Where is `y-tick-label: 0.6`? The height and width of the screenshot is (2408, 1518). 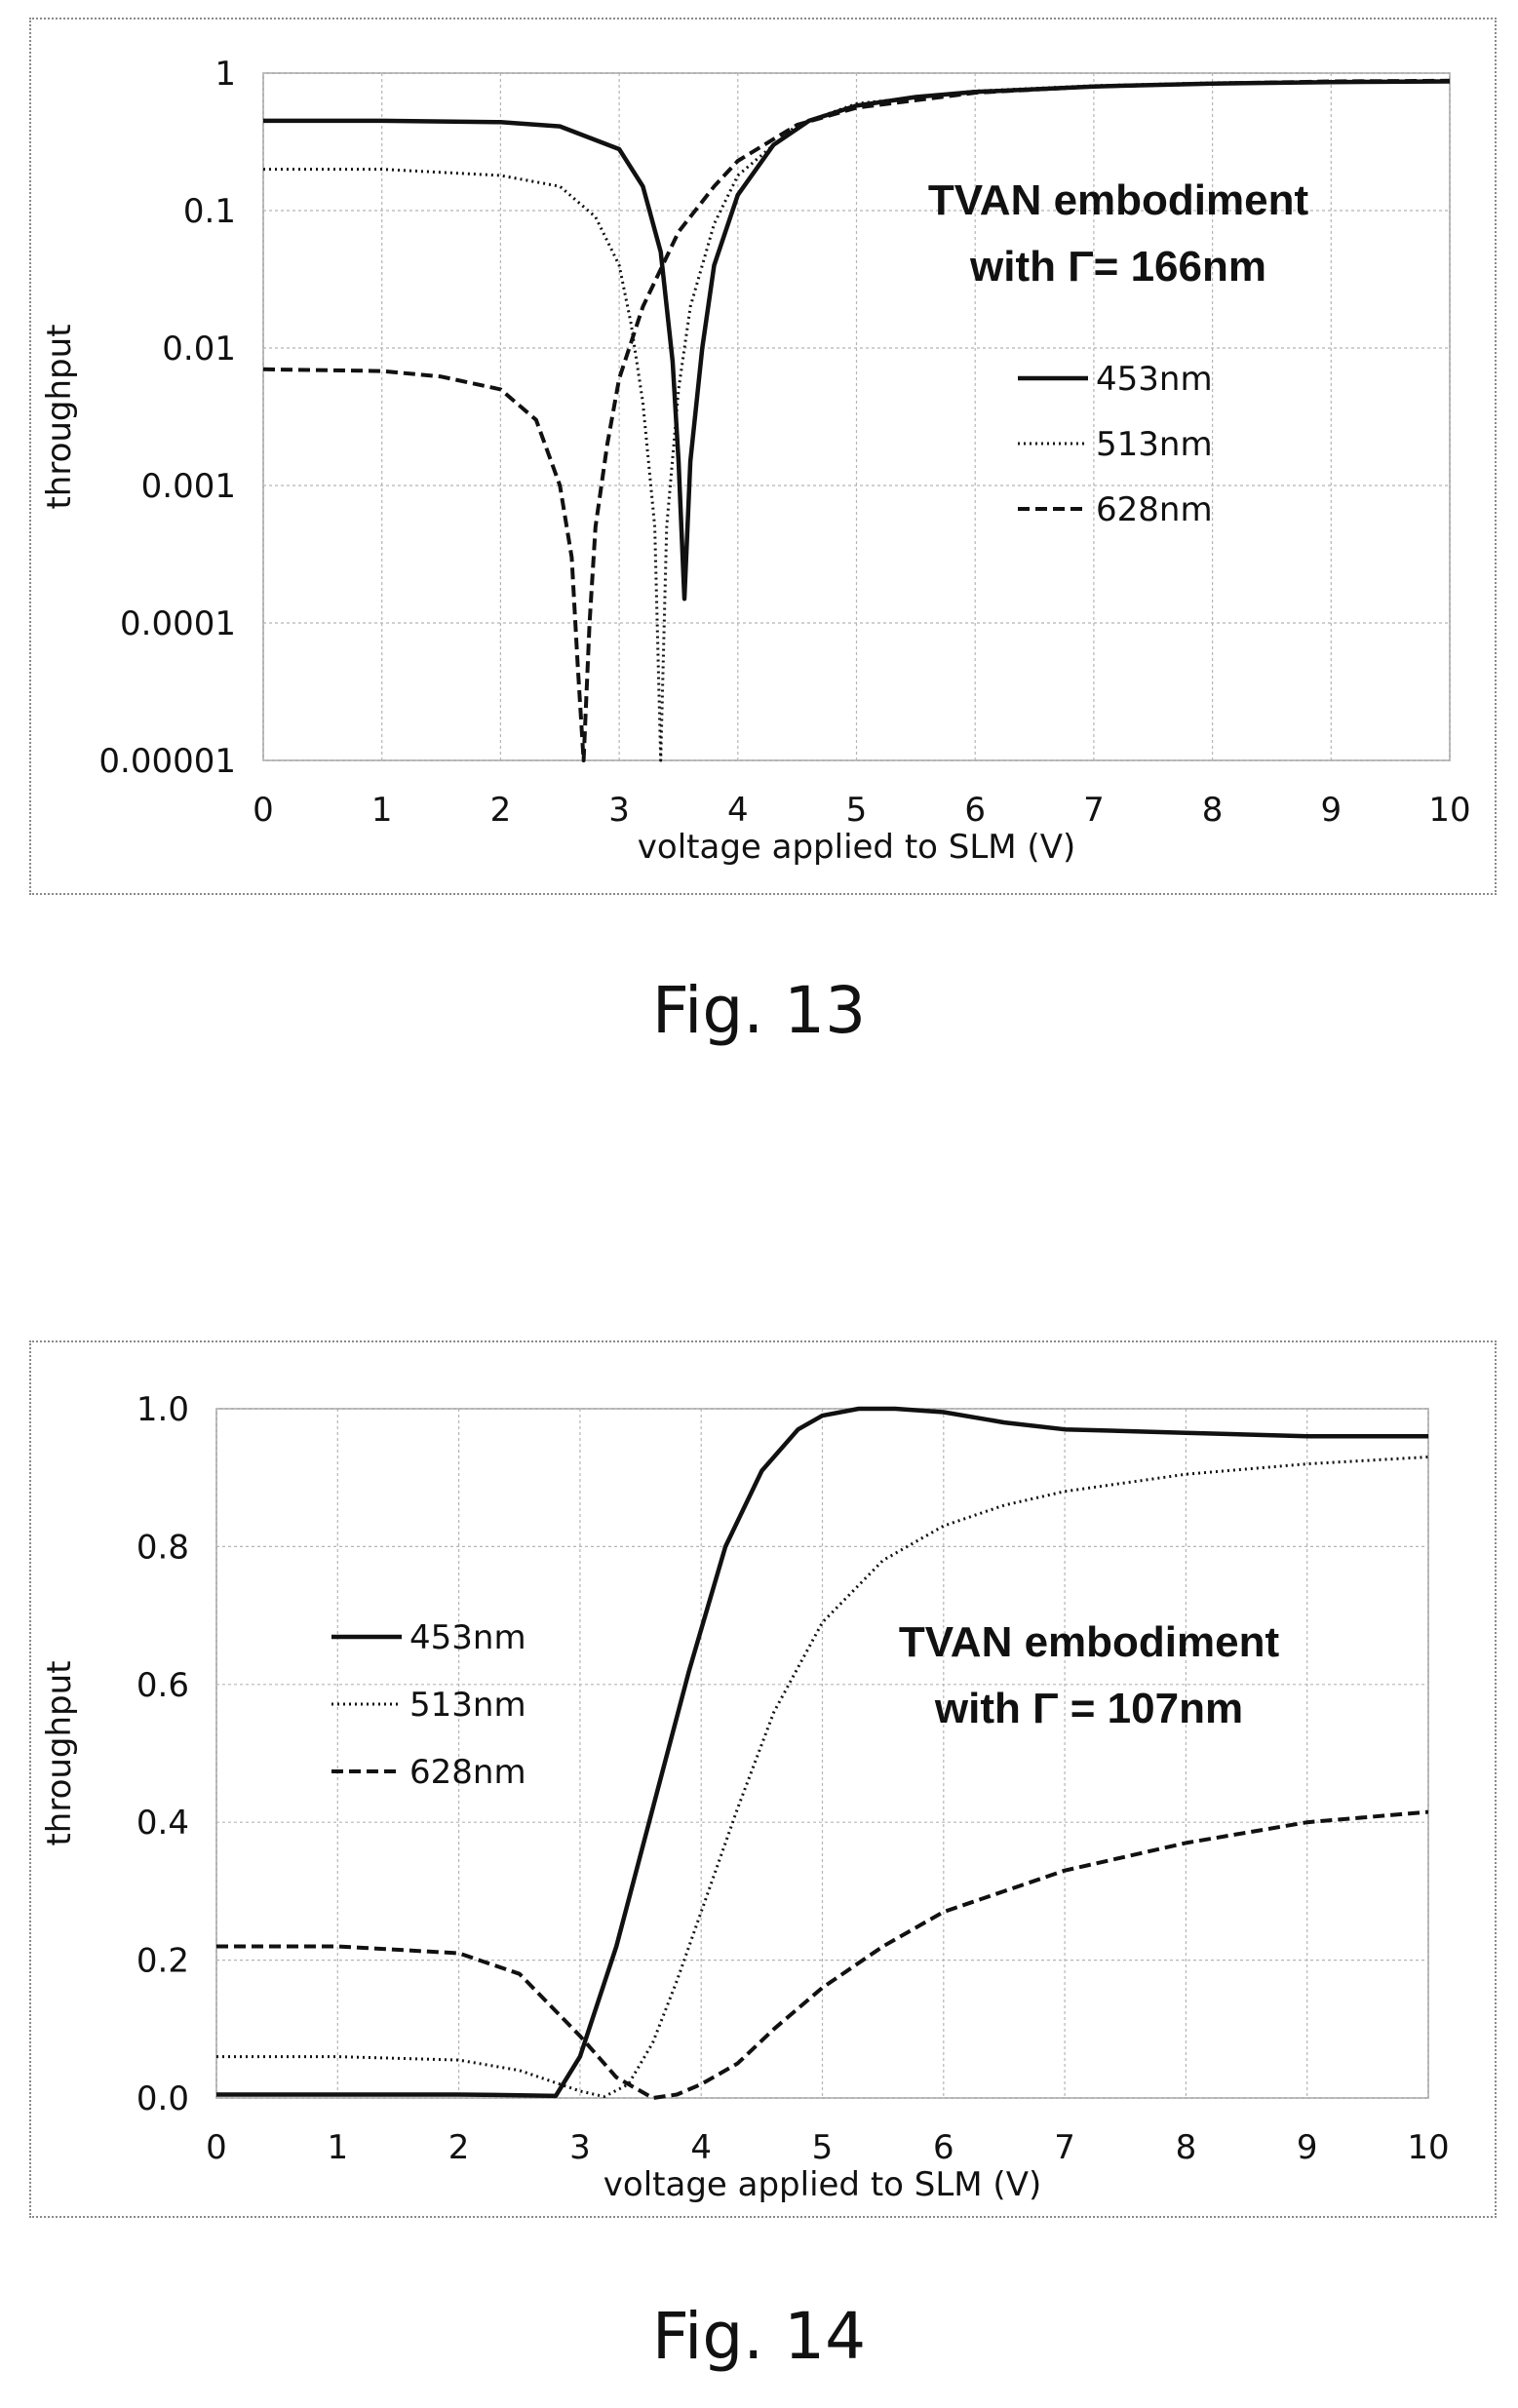
y-tick-label: 0.6 is located at coordinates (162, 1685).